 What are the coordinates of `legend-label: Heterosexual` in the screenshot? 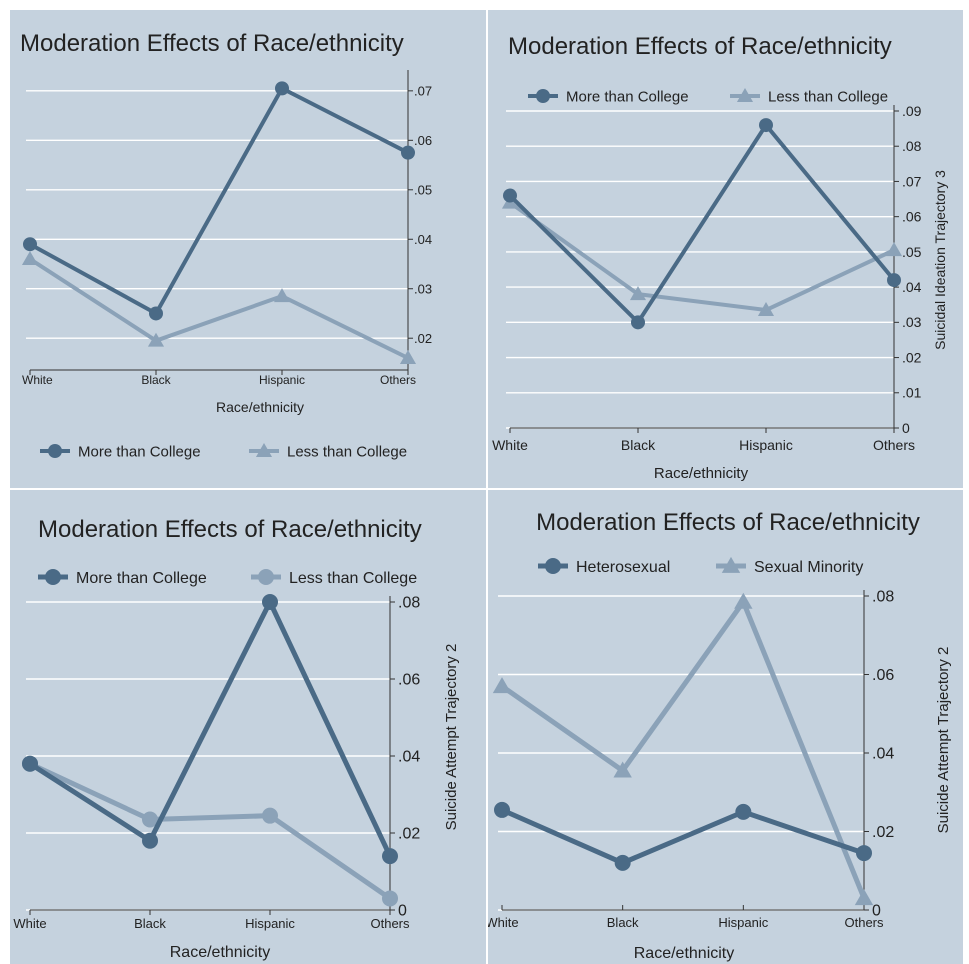 It's located at (623, 567).